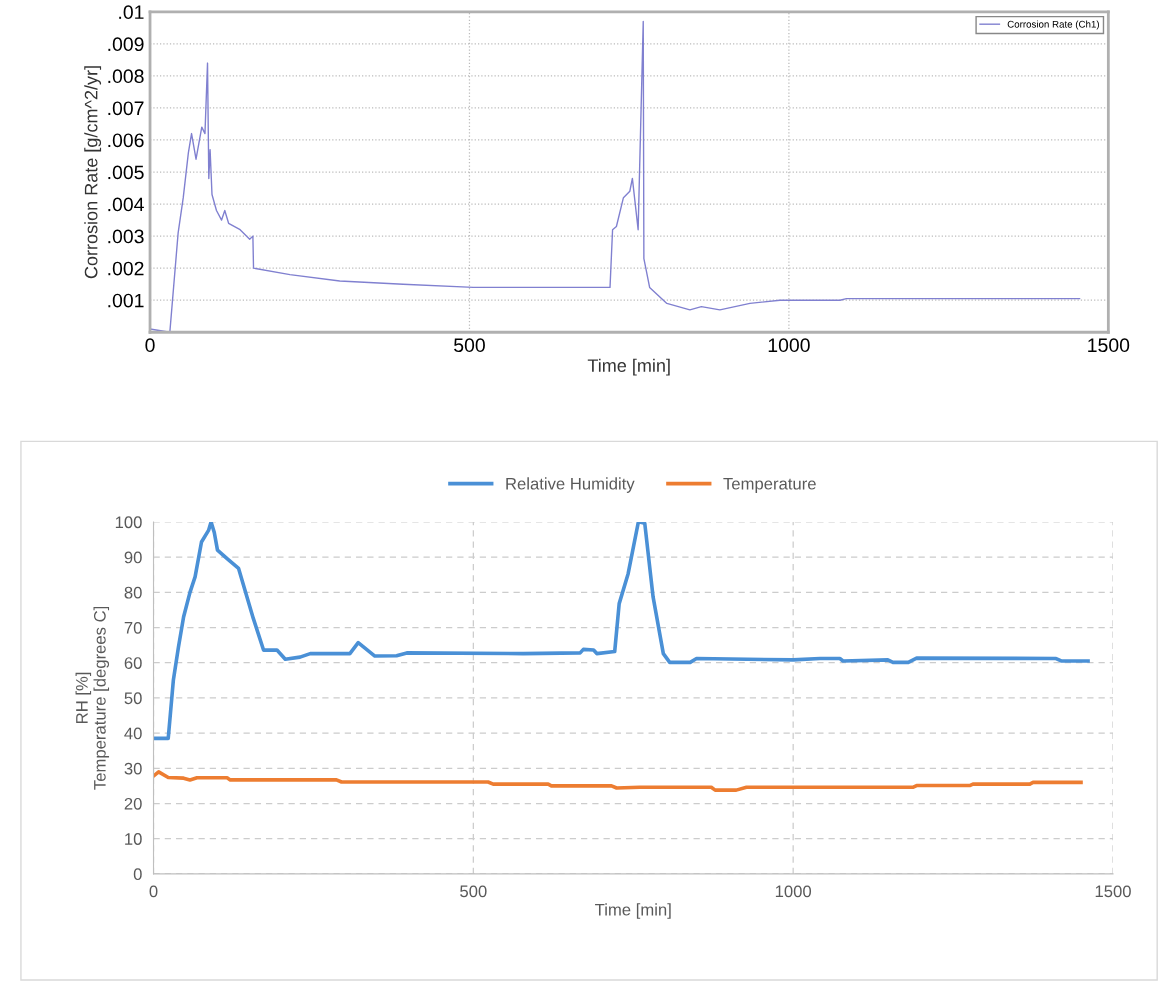 This screenshot has height=983, width=1163. I want to click on y-tick-label: .002, so click(126, 268).